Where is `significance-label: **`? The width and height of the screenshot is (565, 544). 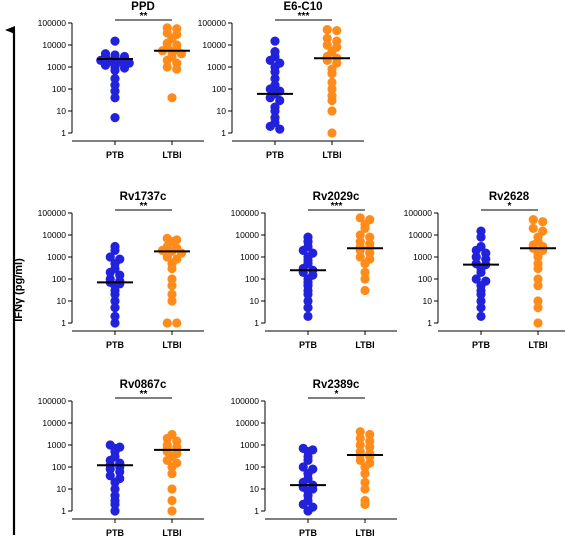 significance-label: ** is located at coordinates (144, 206).